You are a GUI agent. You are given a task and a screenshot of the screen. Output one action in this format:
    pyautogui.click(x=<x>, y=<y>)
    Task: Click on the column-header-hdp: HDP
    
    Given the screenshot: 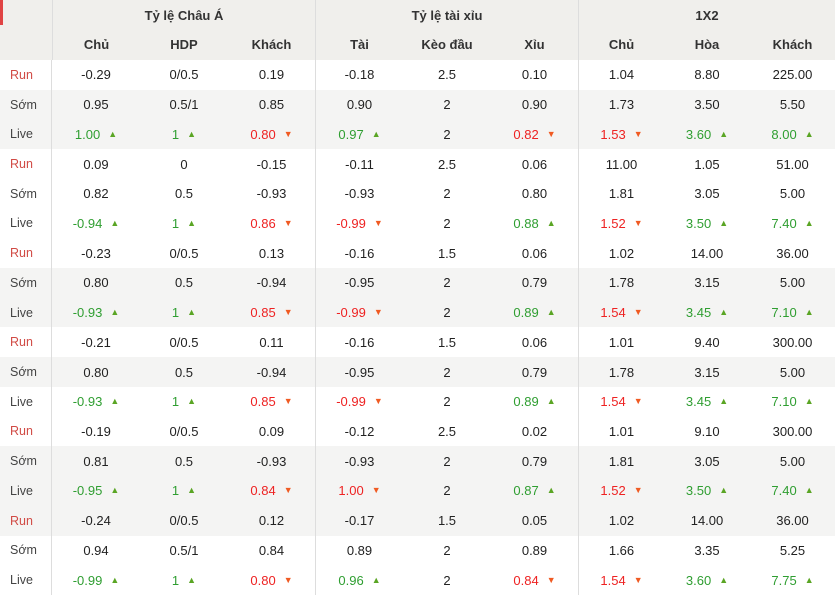 What is the action you would take?
    pyautogui.click(x=184, y=44)
    